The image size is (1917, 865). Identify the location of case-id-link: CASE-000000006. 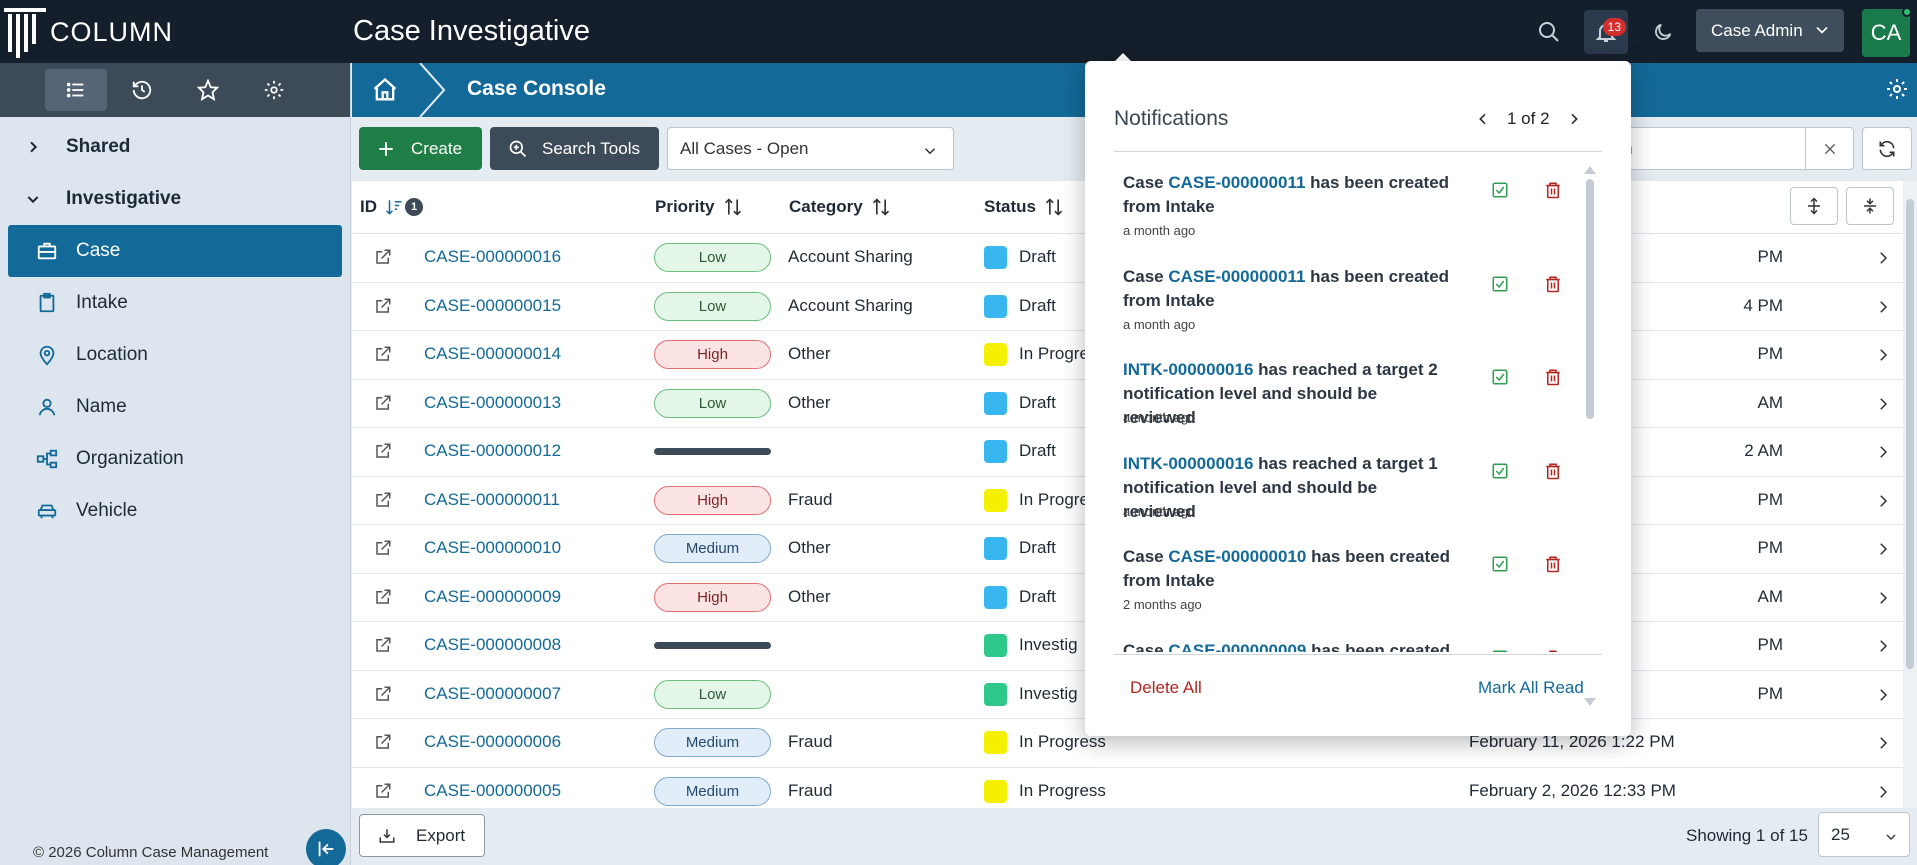
(493, 741).